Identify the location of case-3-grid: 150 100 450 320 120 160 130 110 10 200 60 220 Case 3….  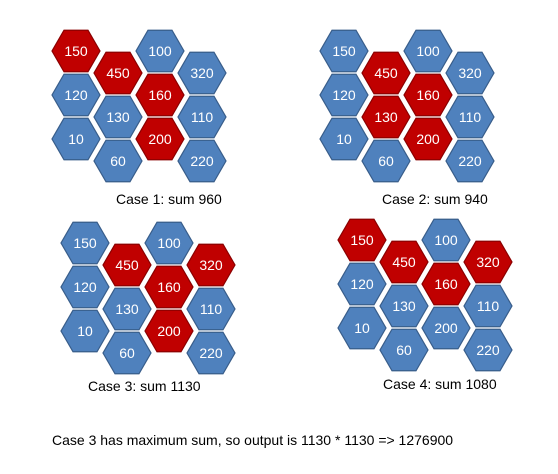
(148, 307).